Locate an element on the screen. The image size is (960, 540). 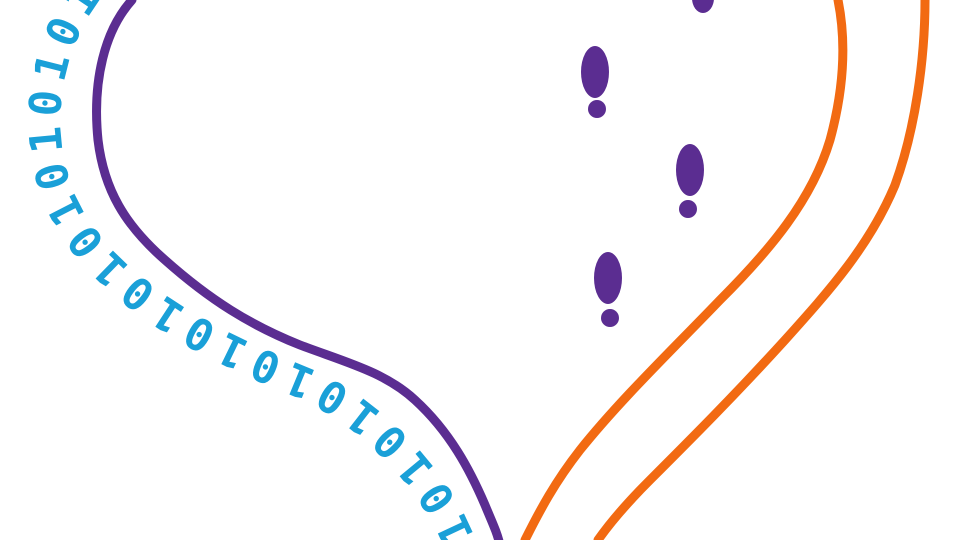
binary-digit: 1 is located at coordinates (46, 139).